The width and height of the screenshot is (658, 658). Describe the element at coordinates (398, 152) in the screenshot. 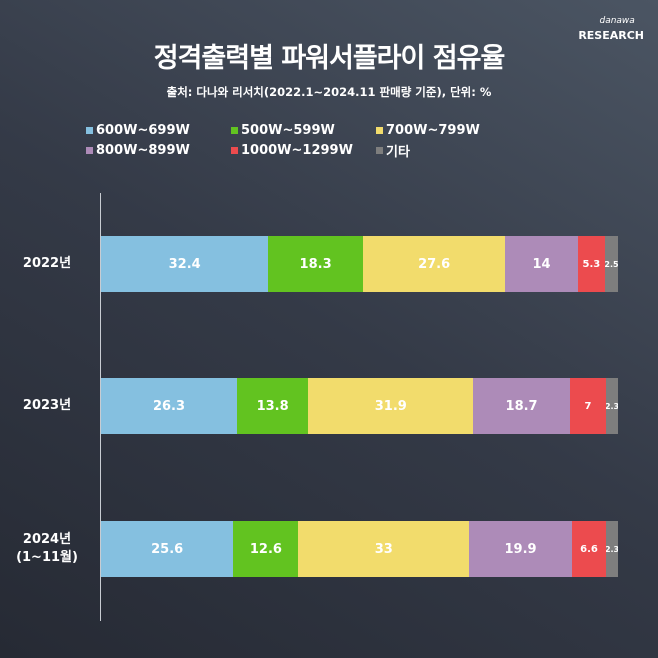

I see `legend-label: 기타` at that location.